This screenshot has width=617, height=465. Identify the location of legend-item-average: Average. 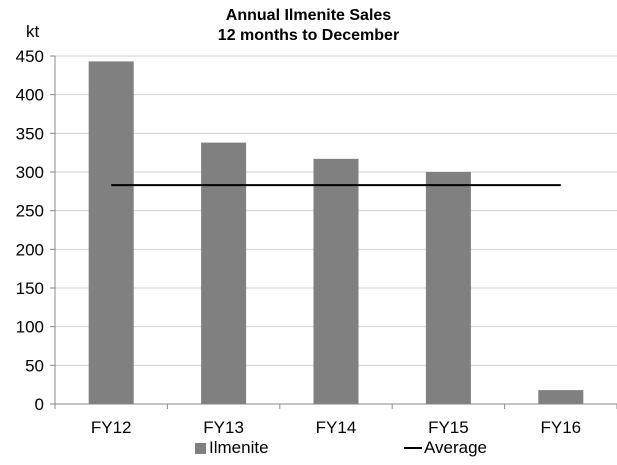
(445, 448).